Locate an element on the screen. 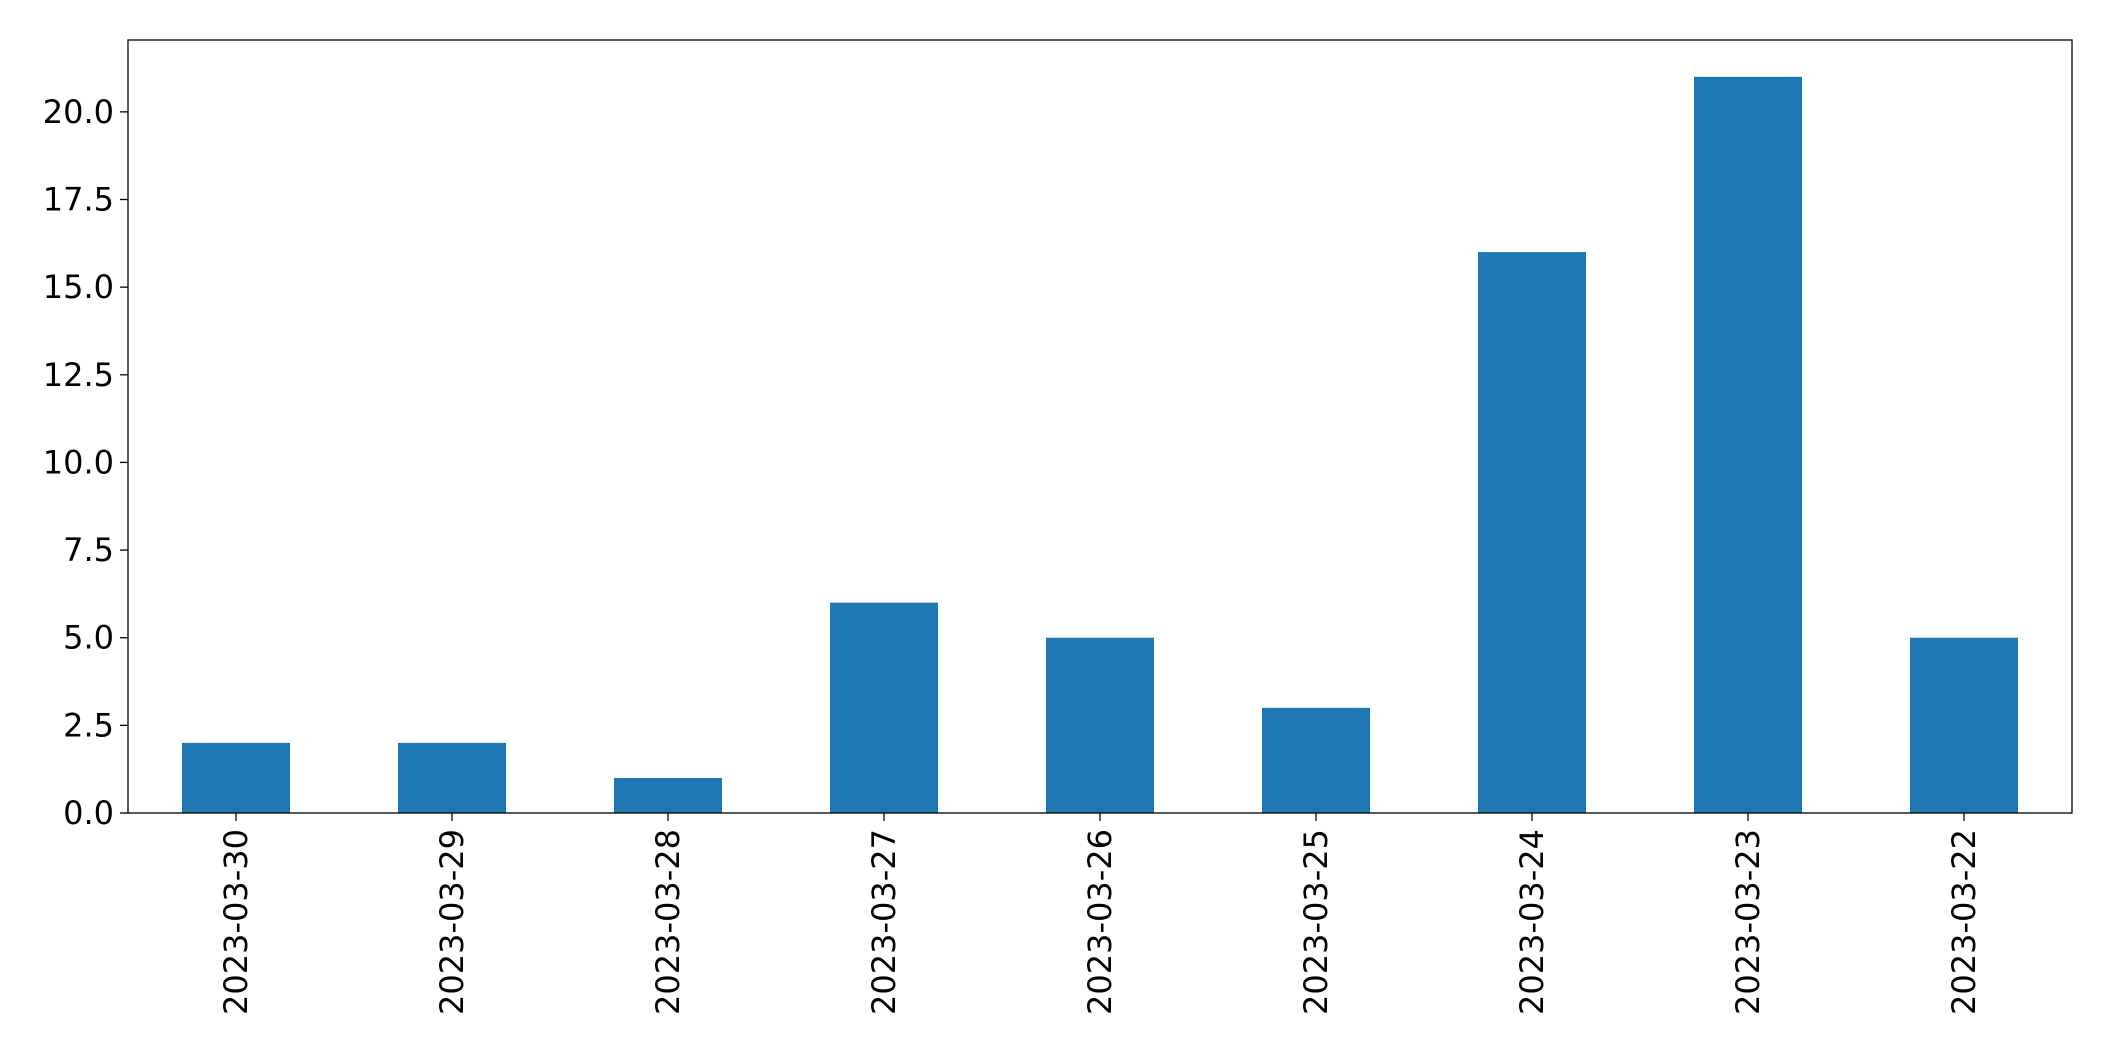  y-axis: 0.0 2.5 5.0 7.5 10.0 12.5 15.0 17.5 20.0 is located at coordinates (85, 462).